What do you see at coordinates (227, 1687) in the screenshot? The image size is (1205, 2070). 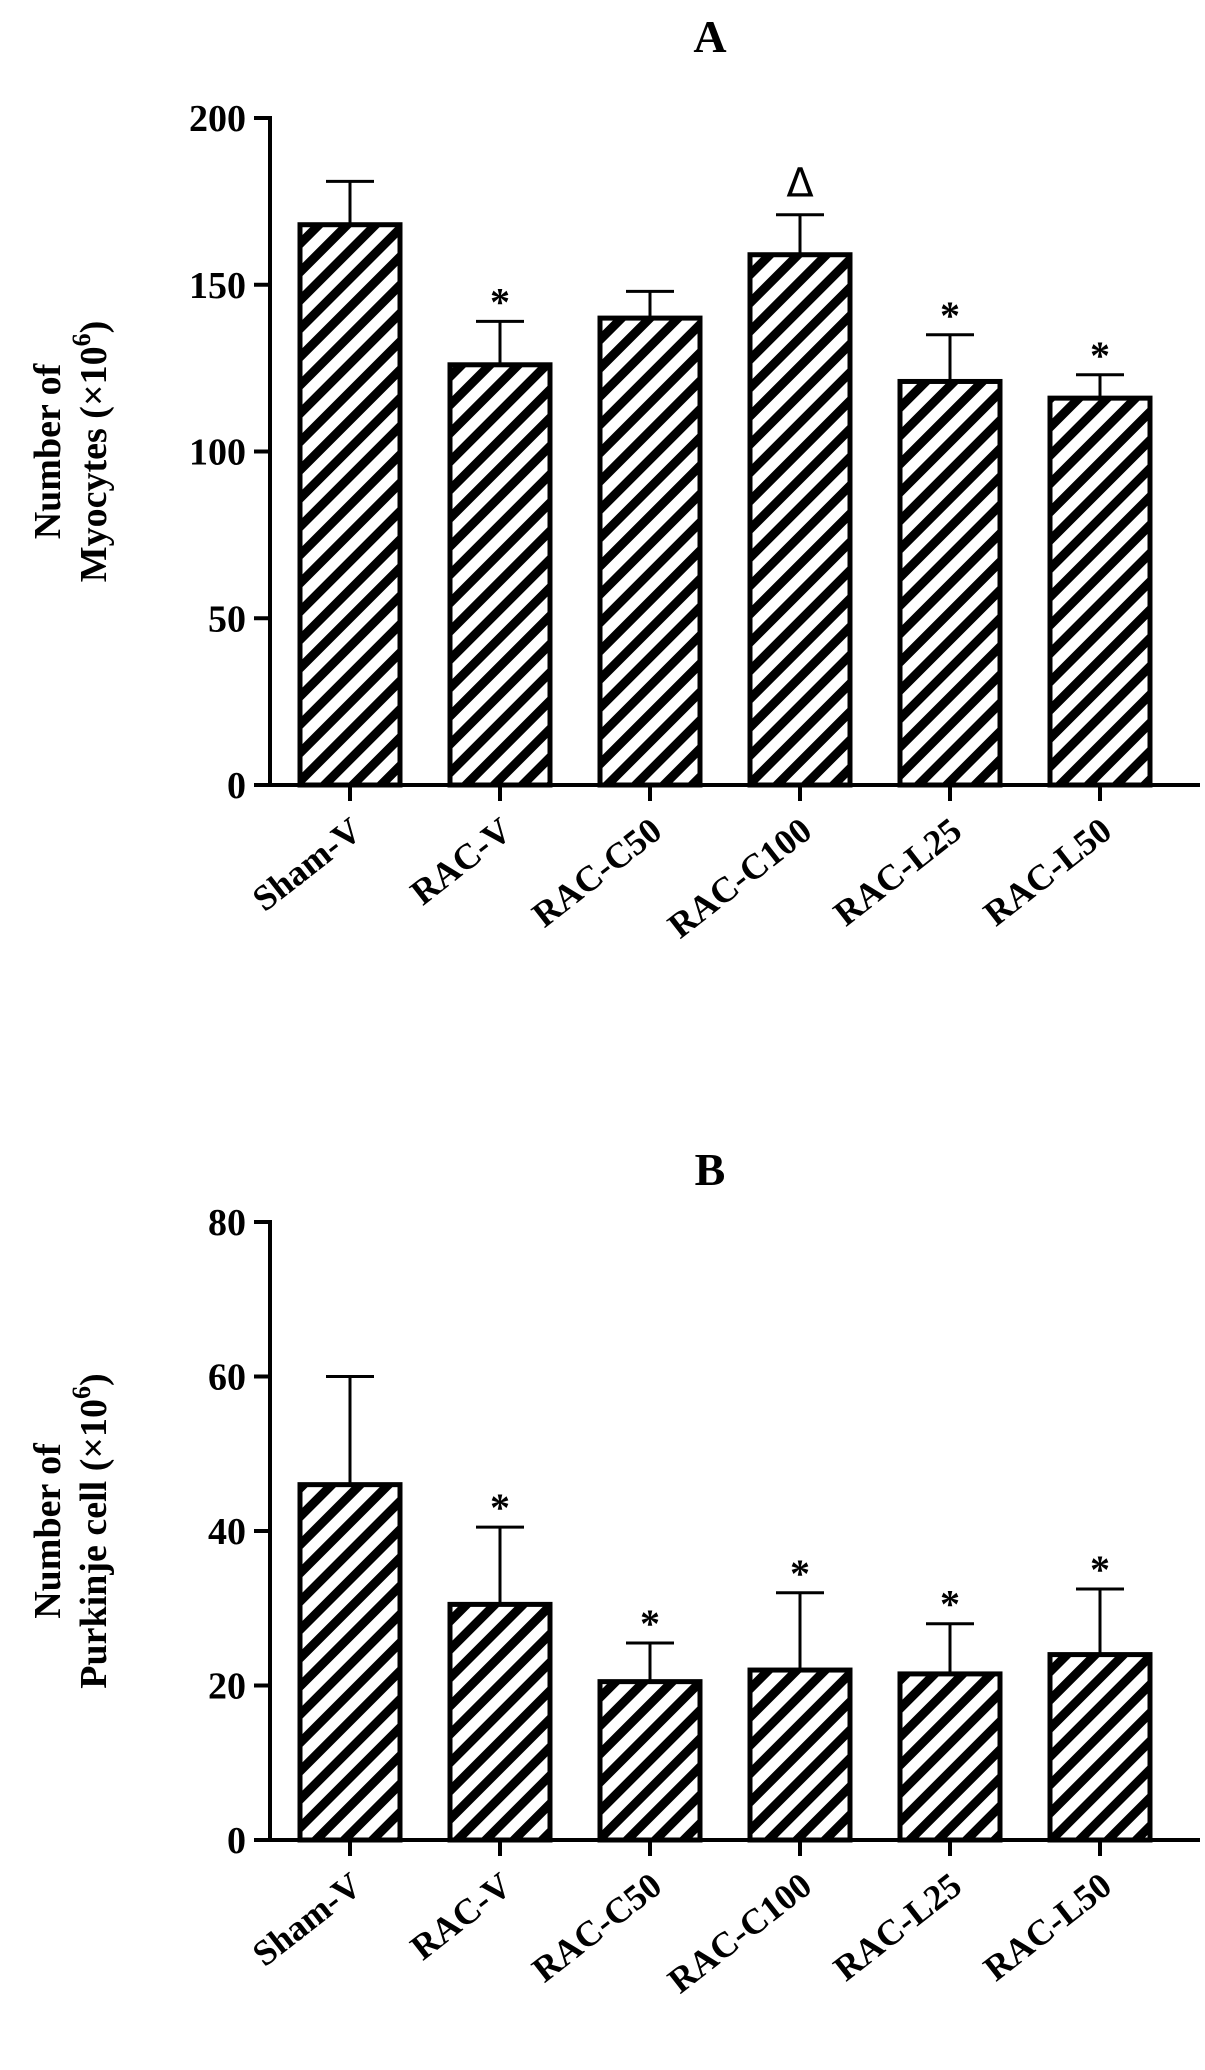 I see `y-tick-label: 20` at bounding box center [227, 1687].